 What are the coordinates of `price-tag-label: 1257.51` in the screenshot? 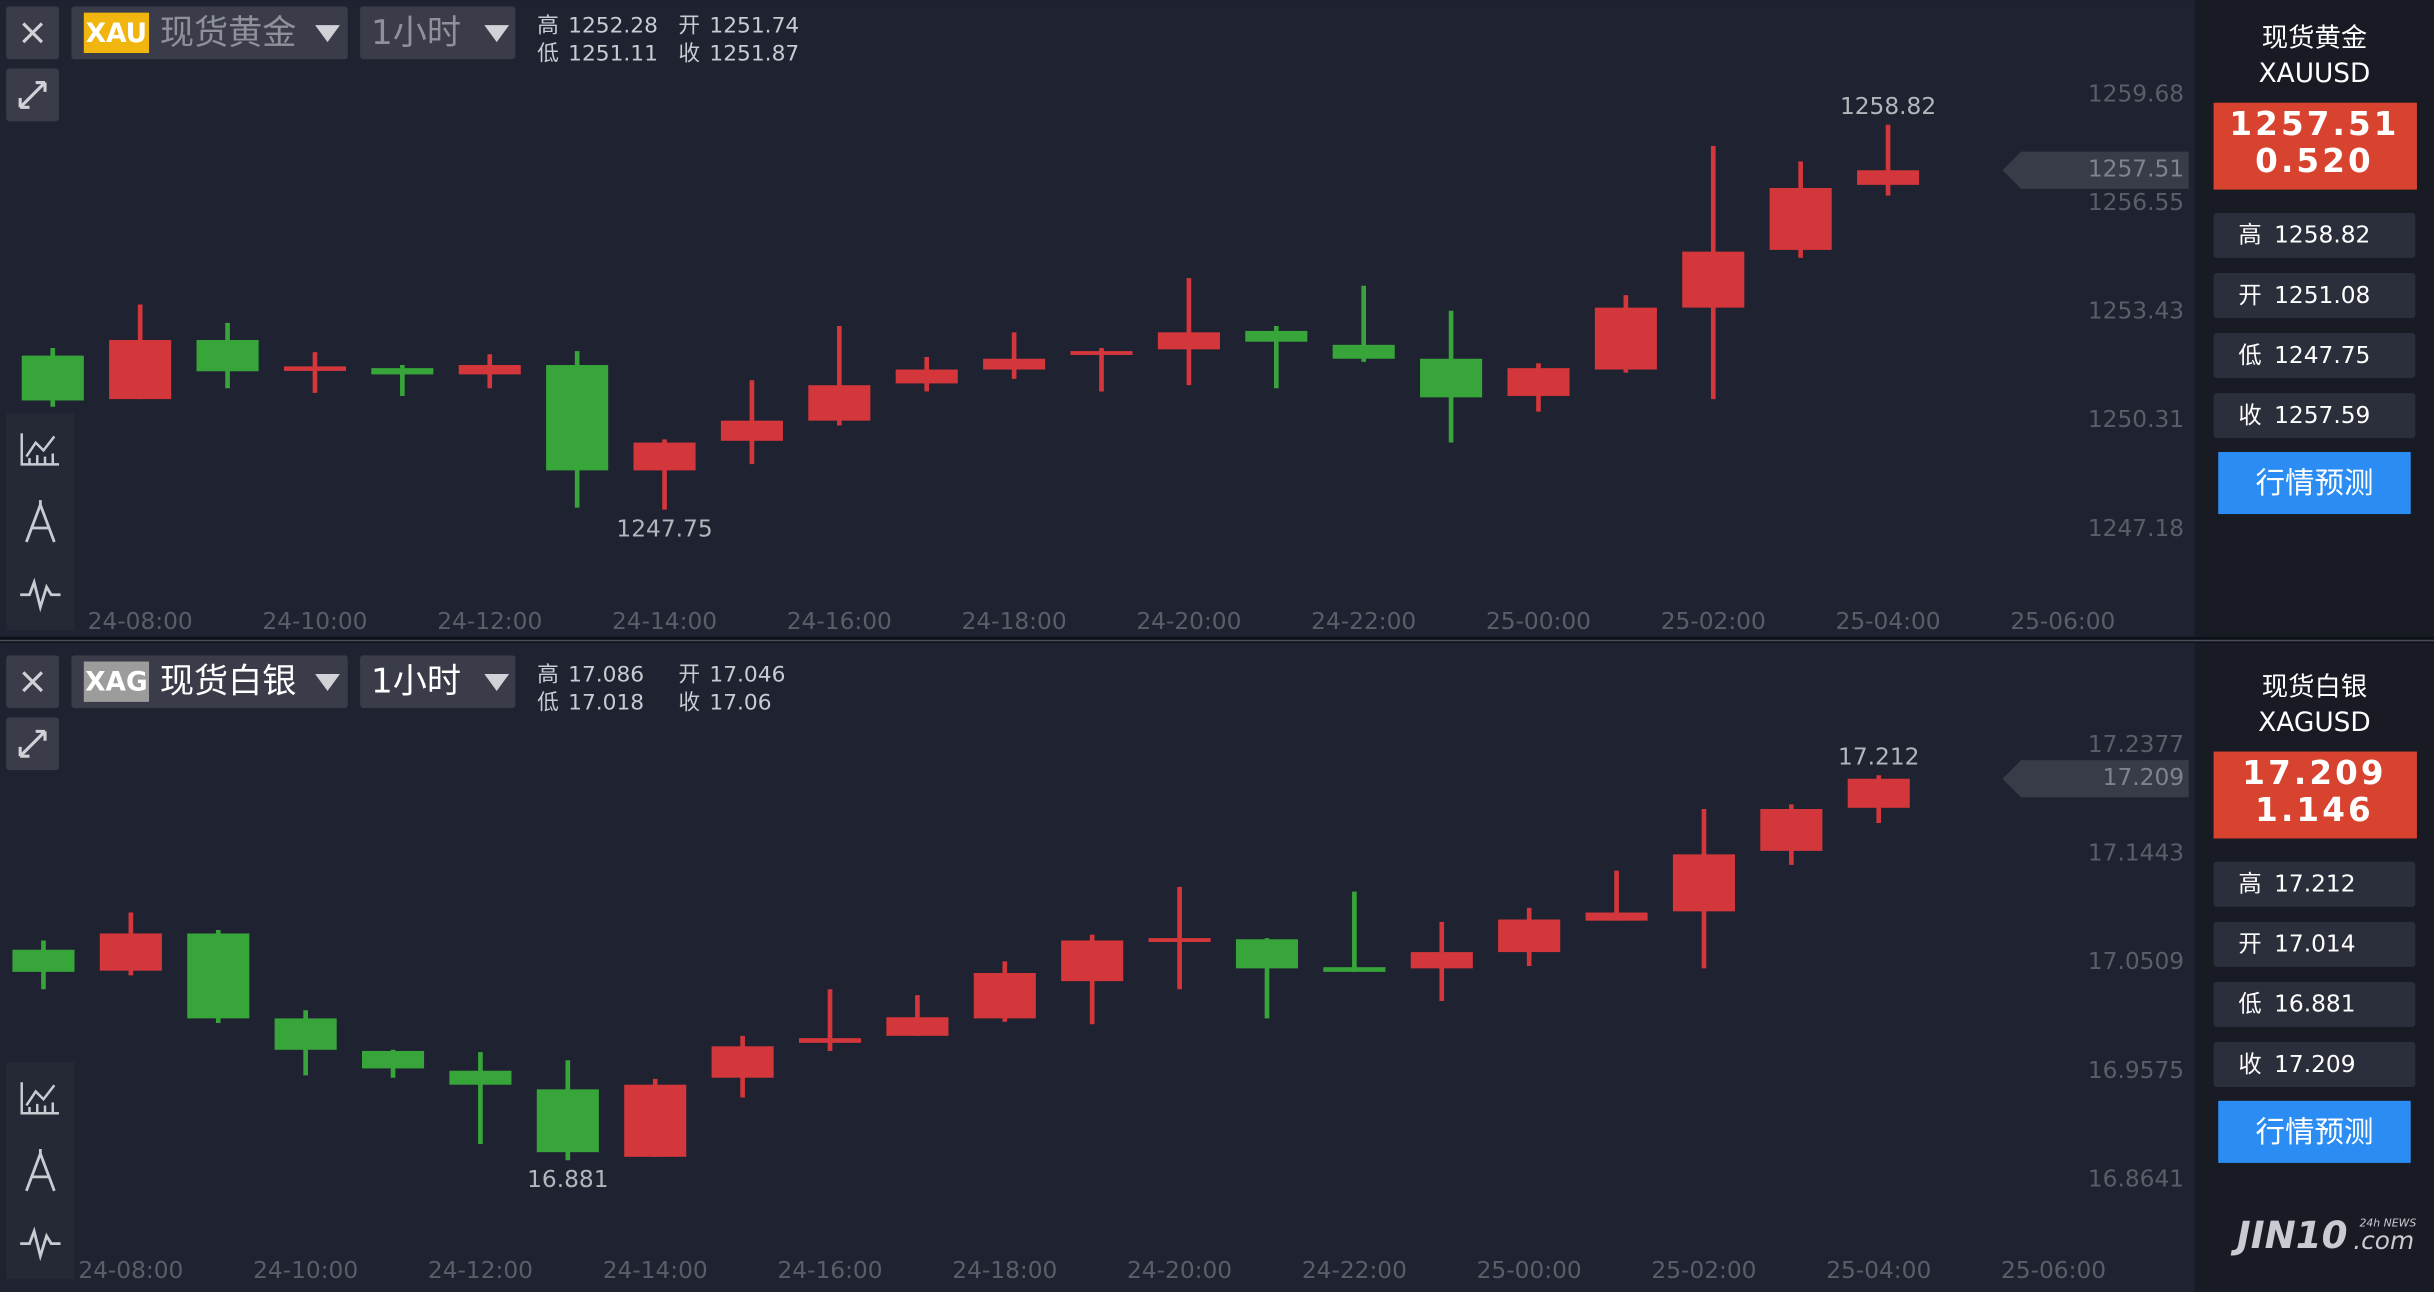 It's located at (2136, 169).